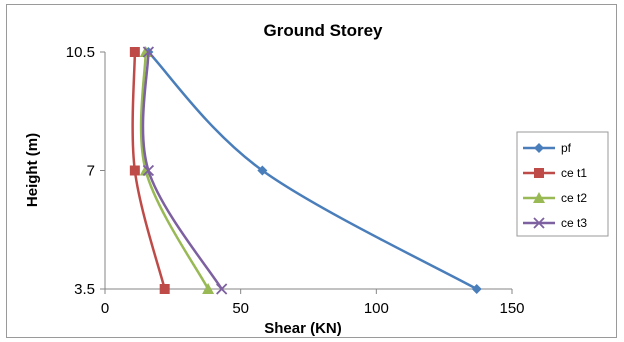 This screenshot has width=624, height=342. I want to click on y-axis-title: Height (m), so click(32, 170).